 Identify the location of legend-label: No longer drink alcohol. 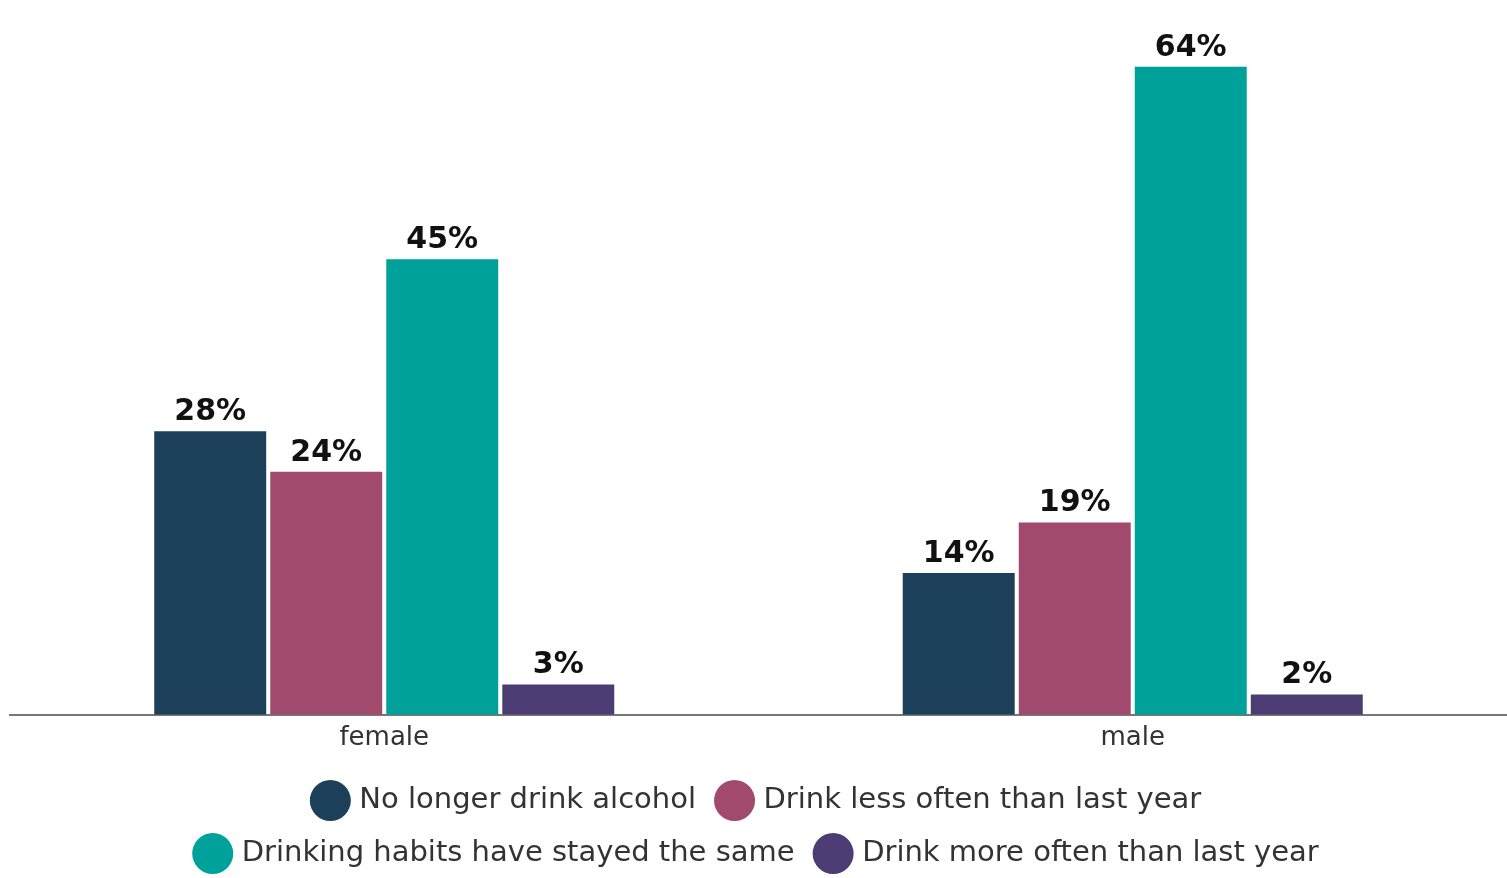
(528, 798).